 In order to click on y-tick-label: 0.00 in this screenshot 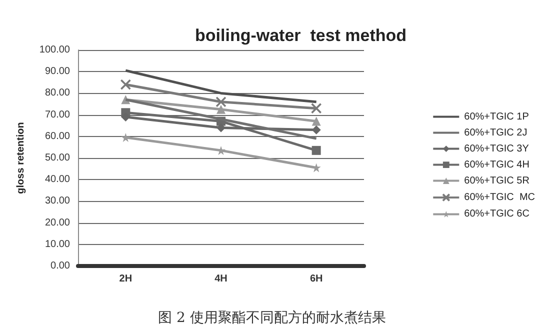, I will do `click(60, 266)`.